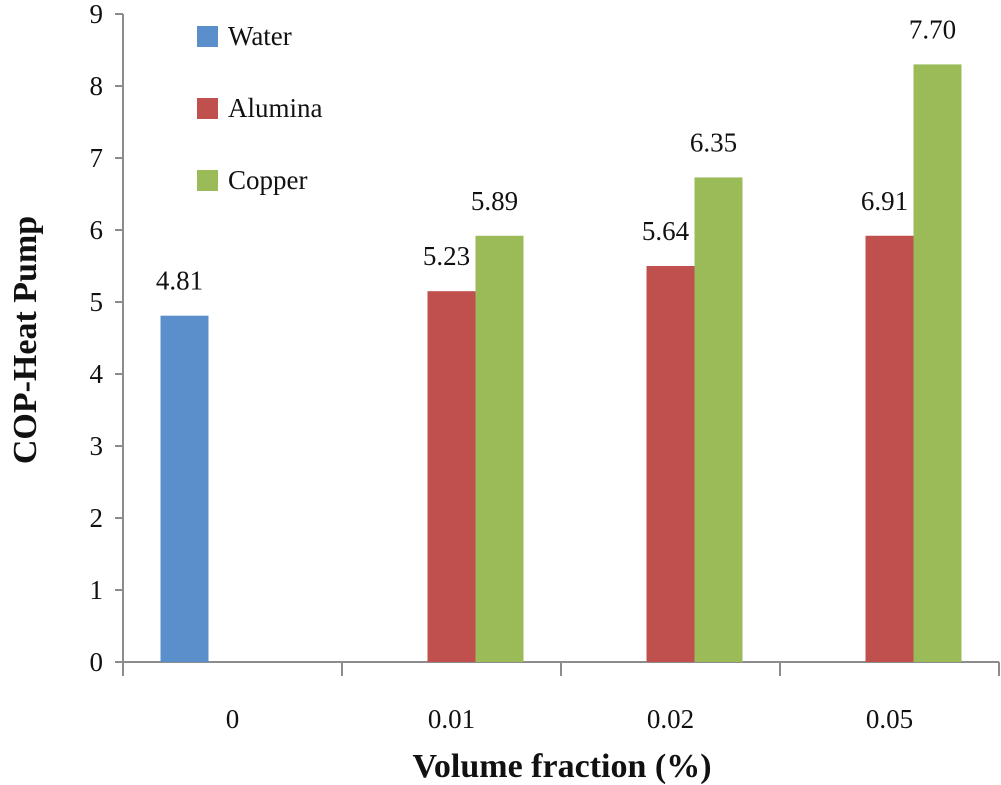 The width and height of the screenshot is (1001, 785). I want to click on data-label-water-0: 4.81, so click(179, 281).